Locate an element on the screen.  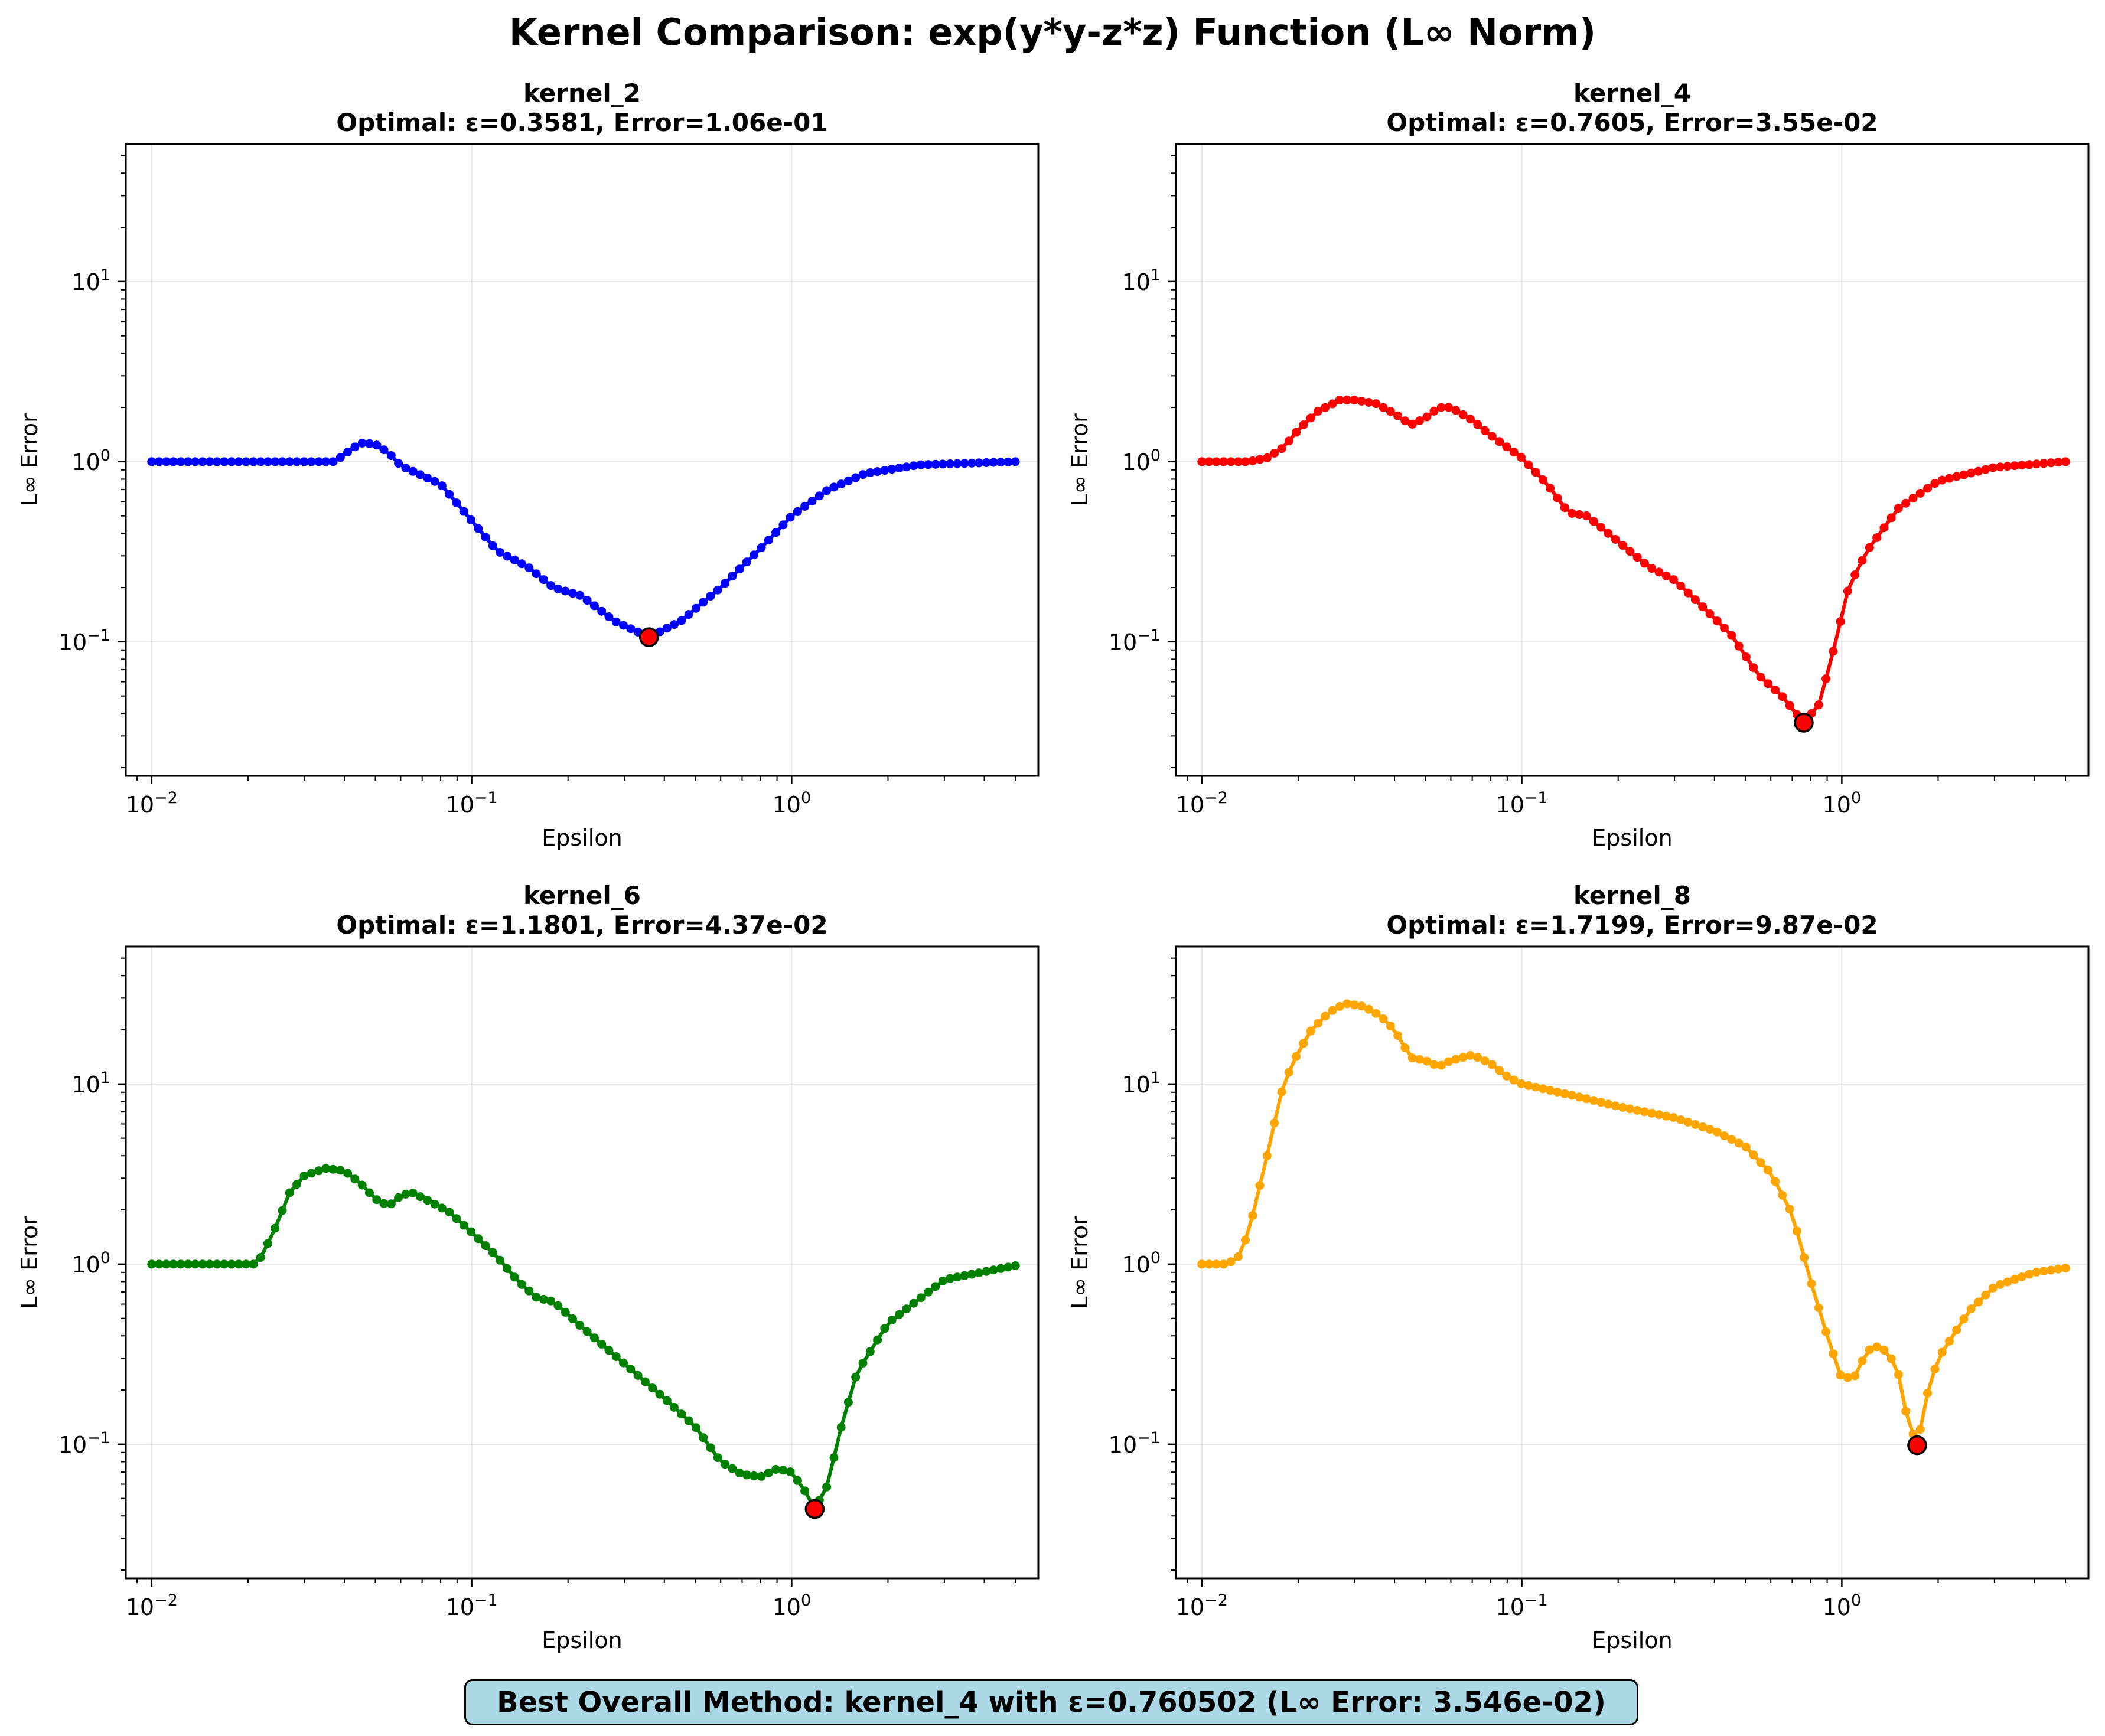
x-tick-label: 10⁻² is located at coordinates (152, 803).